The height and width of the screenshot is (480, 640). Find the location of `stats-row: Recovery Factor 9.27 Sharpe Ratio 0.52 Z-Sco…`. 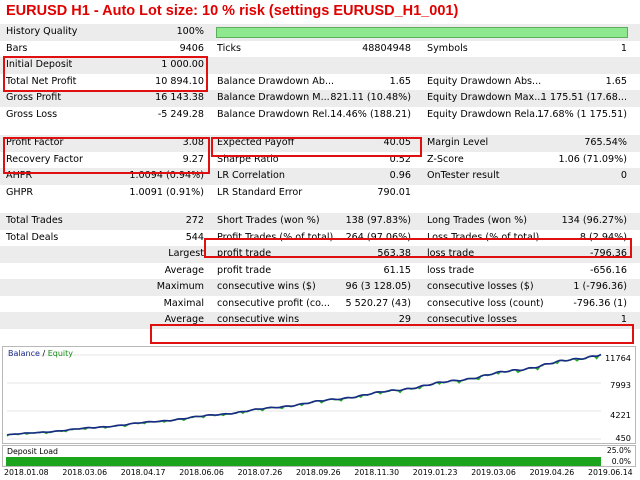

stats-row: Recovery Factor 9.27 Sharpe Ratio 0.52 Z-Sco… is located at coordinates (320, 160).